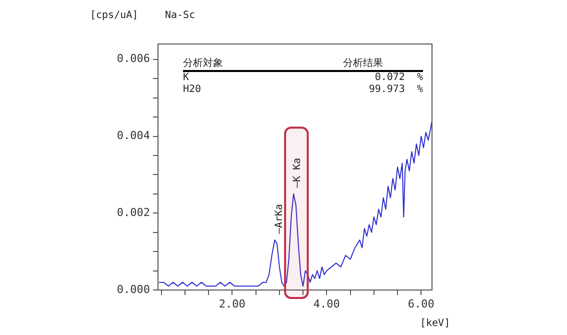 Image resolution: width=567 pixels, height=335 pixels. I want to click on y-axis-title: [cps/uA], so click(114, 15).